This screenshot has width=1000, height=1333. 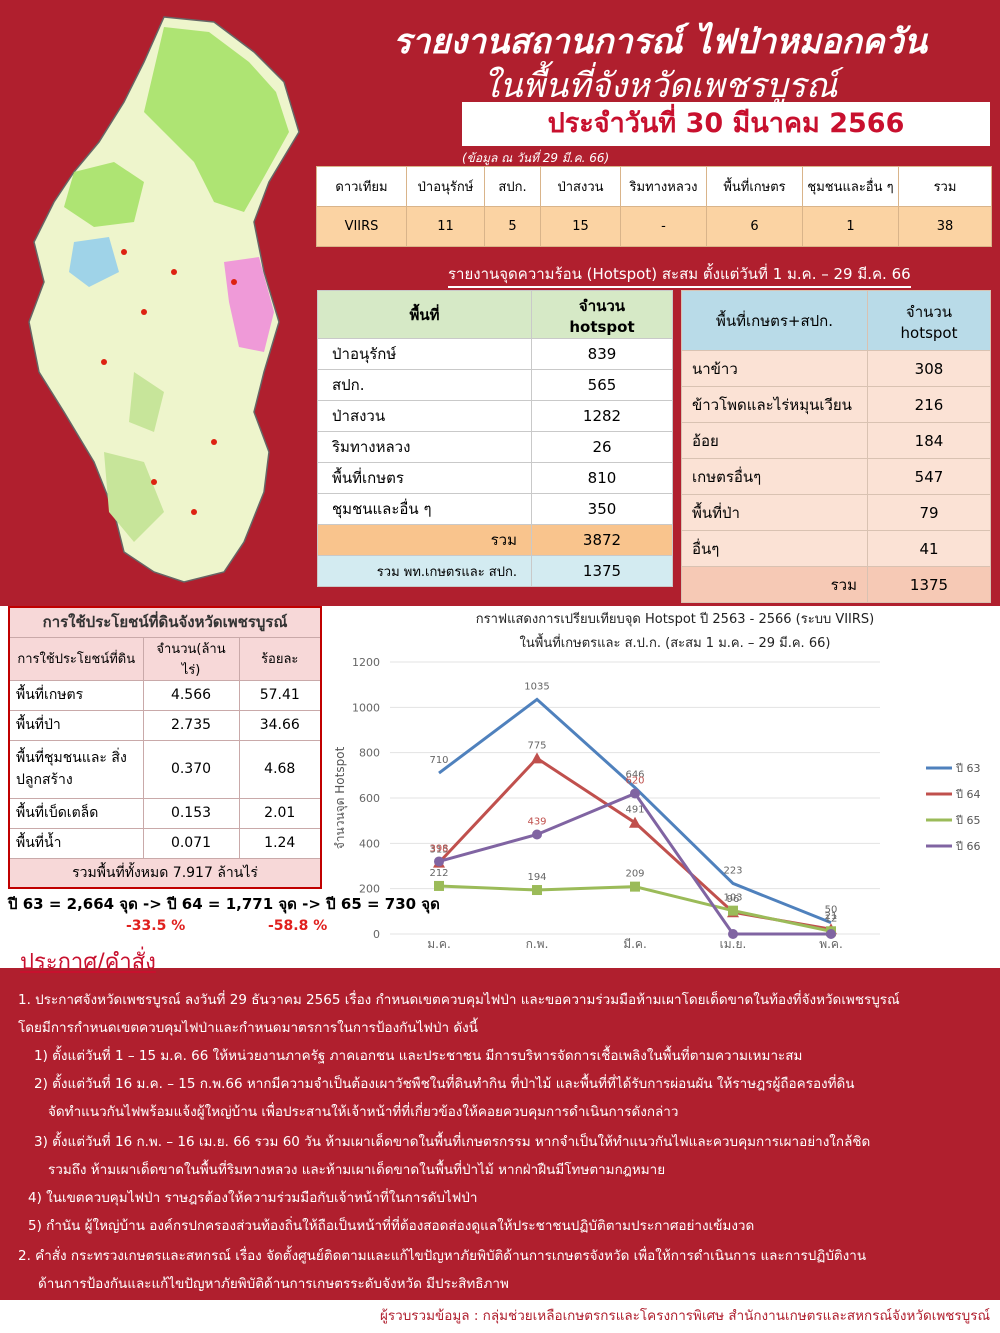 I want to click on sat-cell: 38, so click(x=945, y=226).